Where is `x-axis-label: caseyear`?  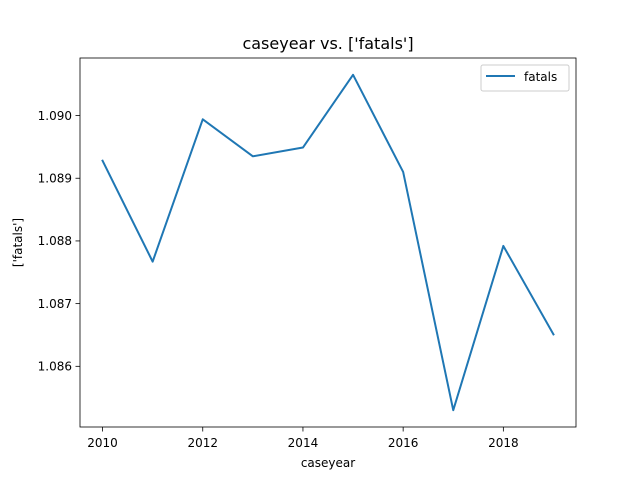
x-axis-label: caseyear is located at coordinates (328, 463).